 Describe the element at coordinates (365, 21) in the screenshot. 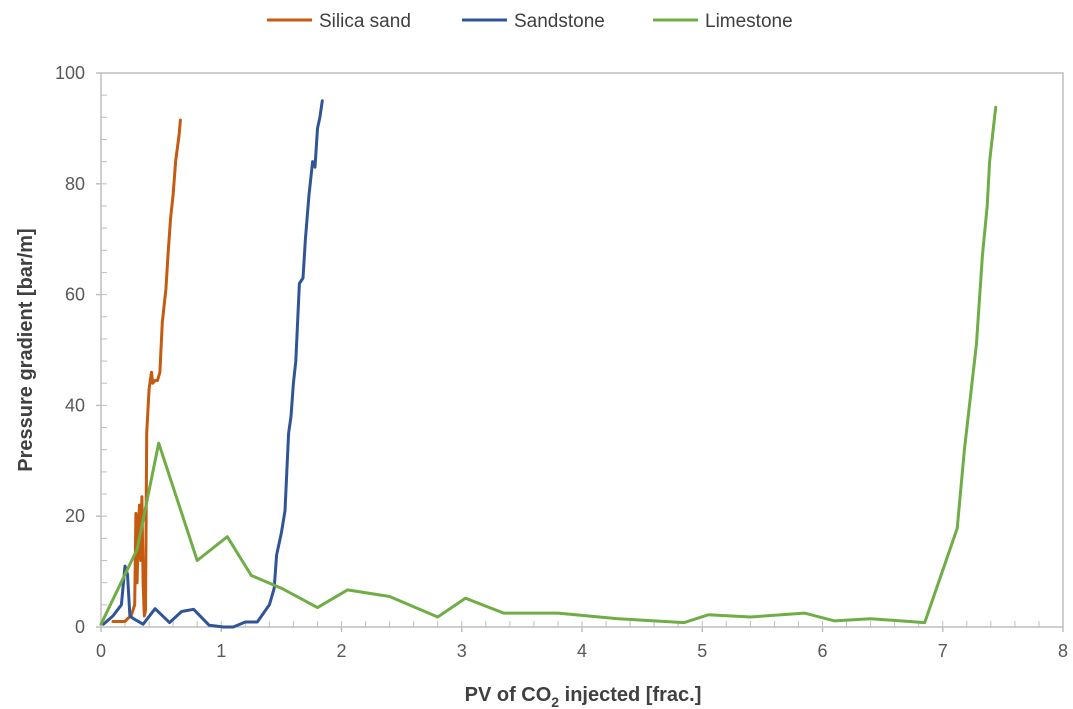

I see `legend-label: Silica sand` at that location.